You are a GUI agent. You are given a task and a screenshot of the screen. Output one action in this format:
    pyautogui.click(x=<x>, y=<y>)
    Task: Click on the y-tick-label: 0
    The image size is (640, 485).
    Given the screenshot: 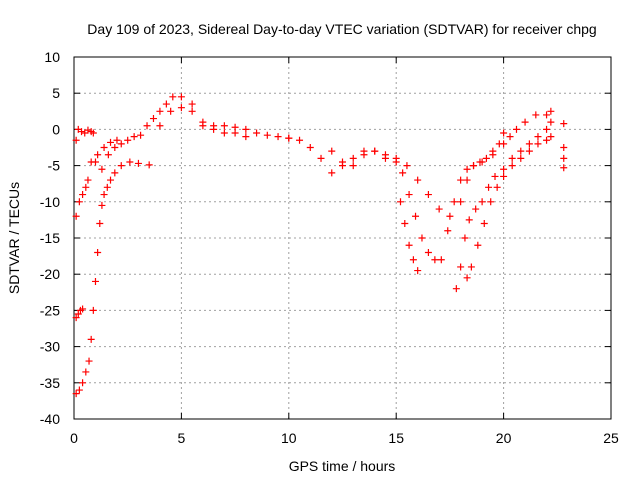 What is the action you would take?
    pyautogui.click(x=56, y=129)
    